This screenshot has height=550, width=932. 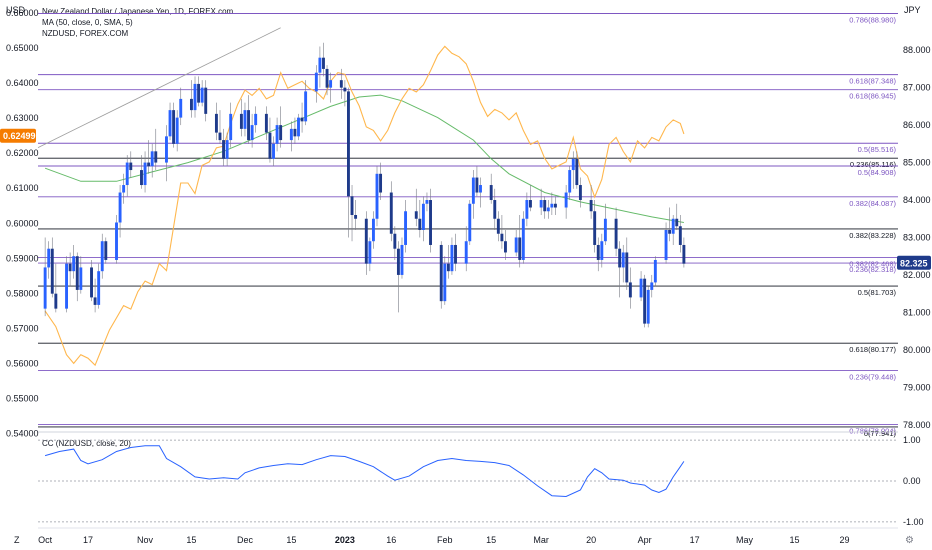 I want to click on settings-gear-icon: ⚙, so click(x=909, y=540).